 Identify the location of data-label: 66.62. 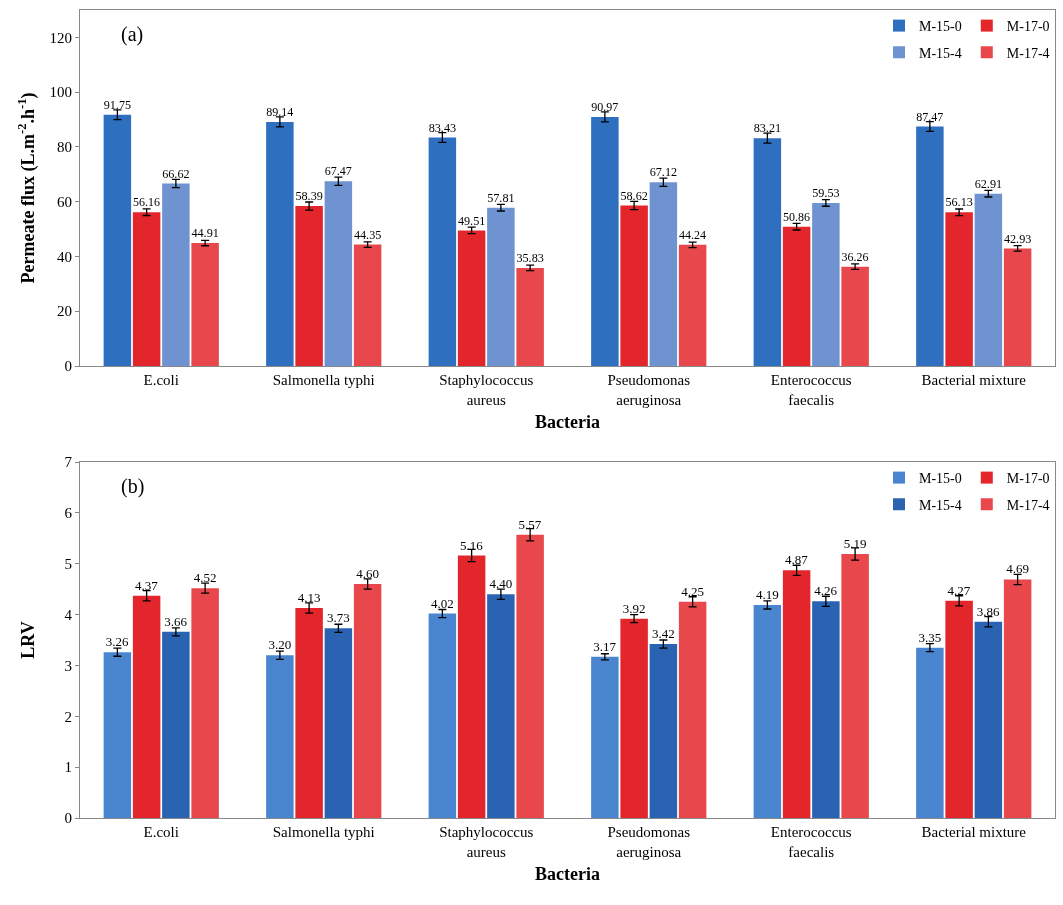
(176, 173).